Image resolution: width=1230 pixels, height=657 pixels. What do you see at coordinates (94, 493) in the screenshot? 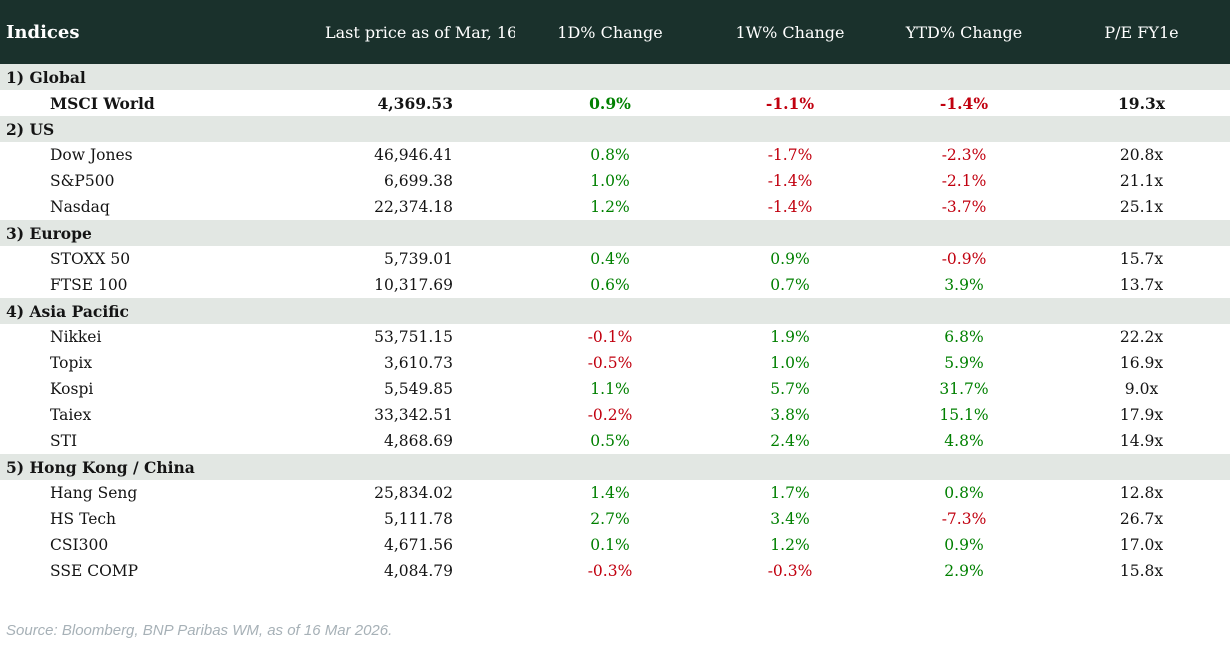
I see `index-name: Hang Seng` at bounding box center [94, 493].